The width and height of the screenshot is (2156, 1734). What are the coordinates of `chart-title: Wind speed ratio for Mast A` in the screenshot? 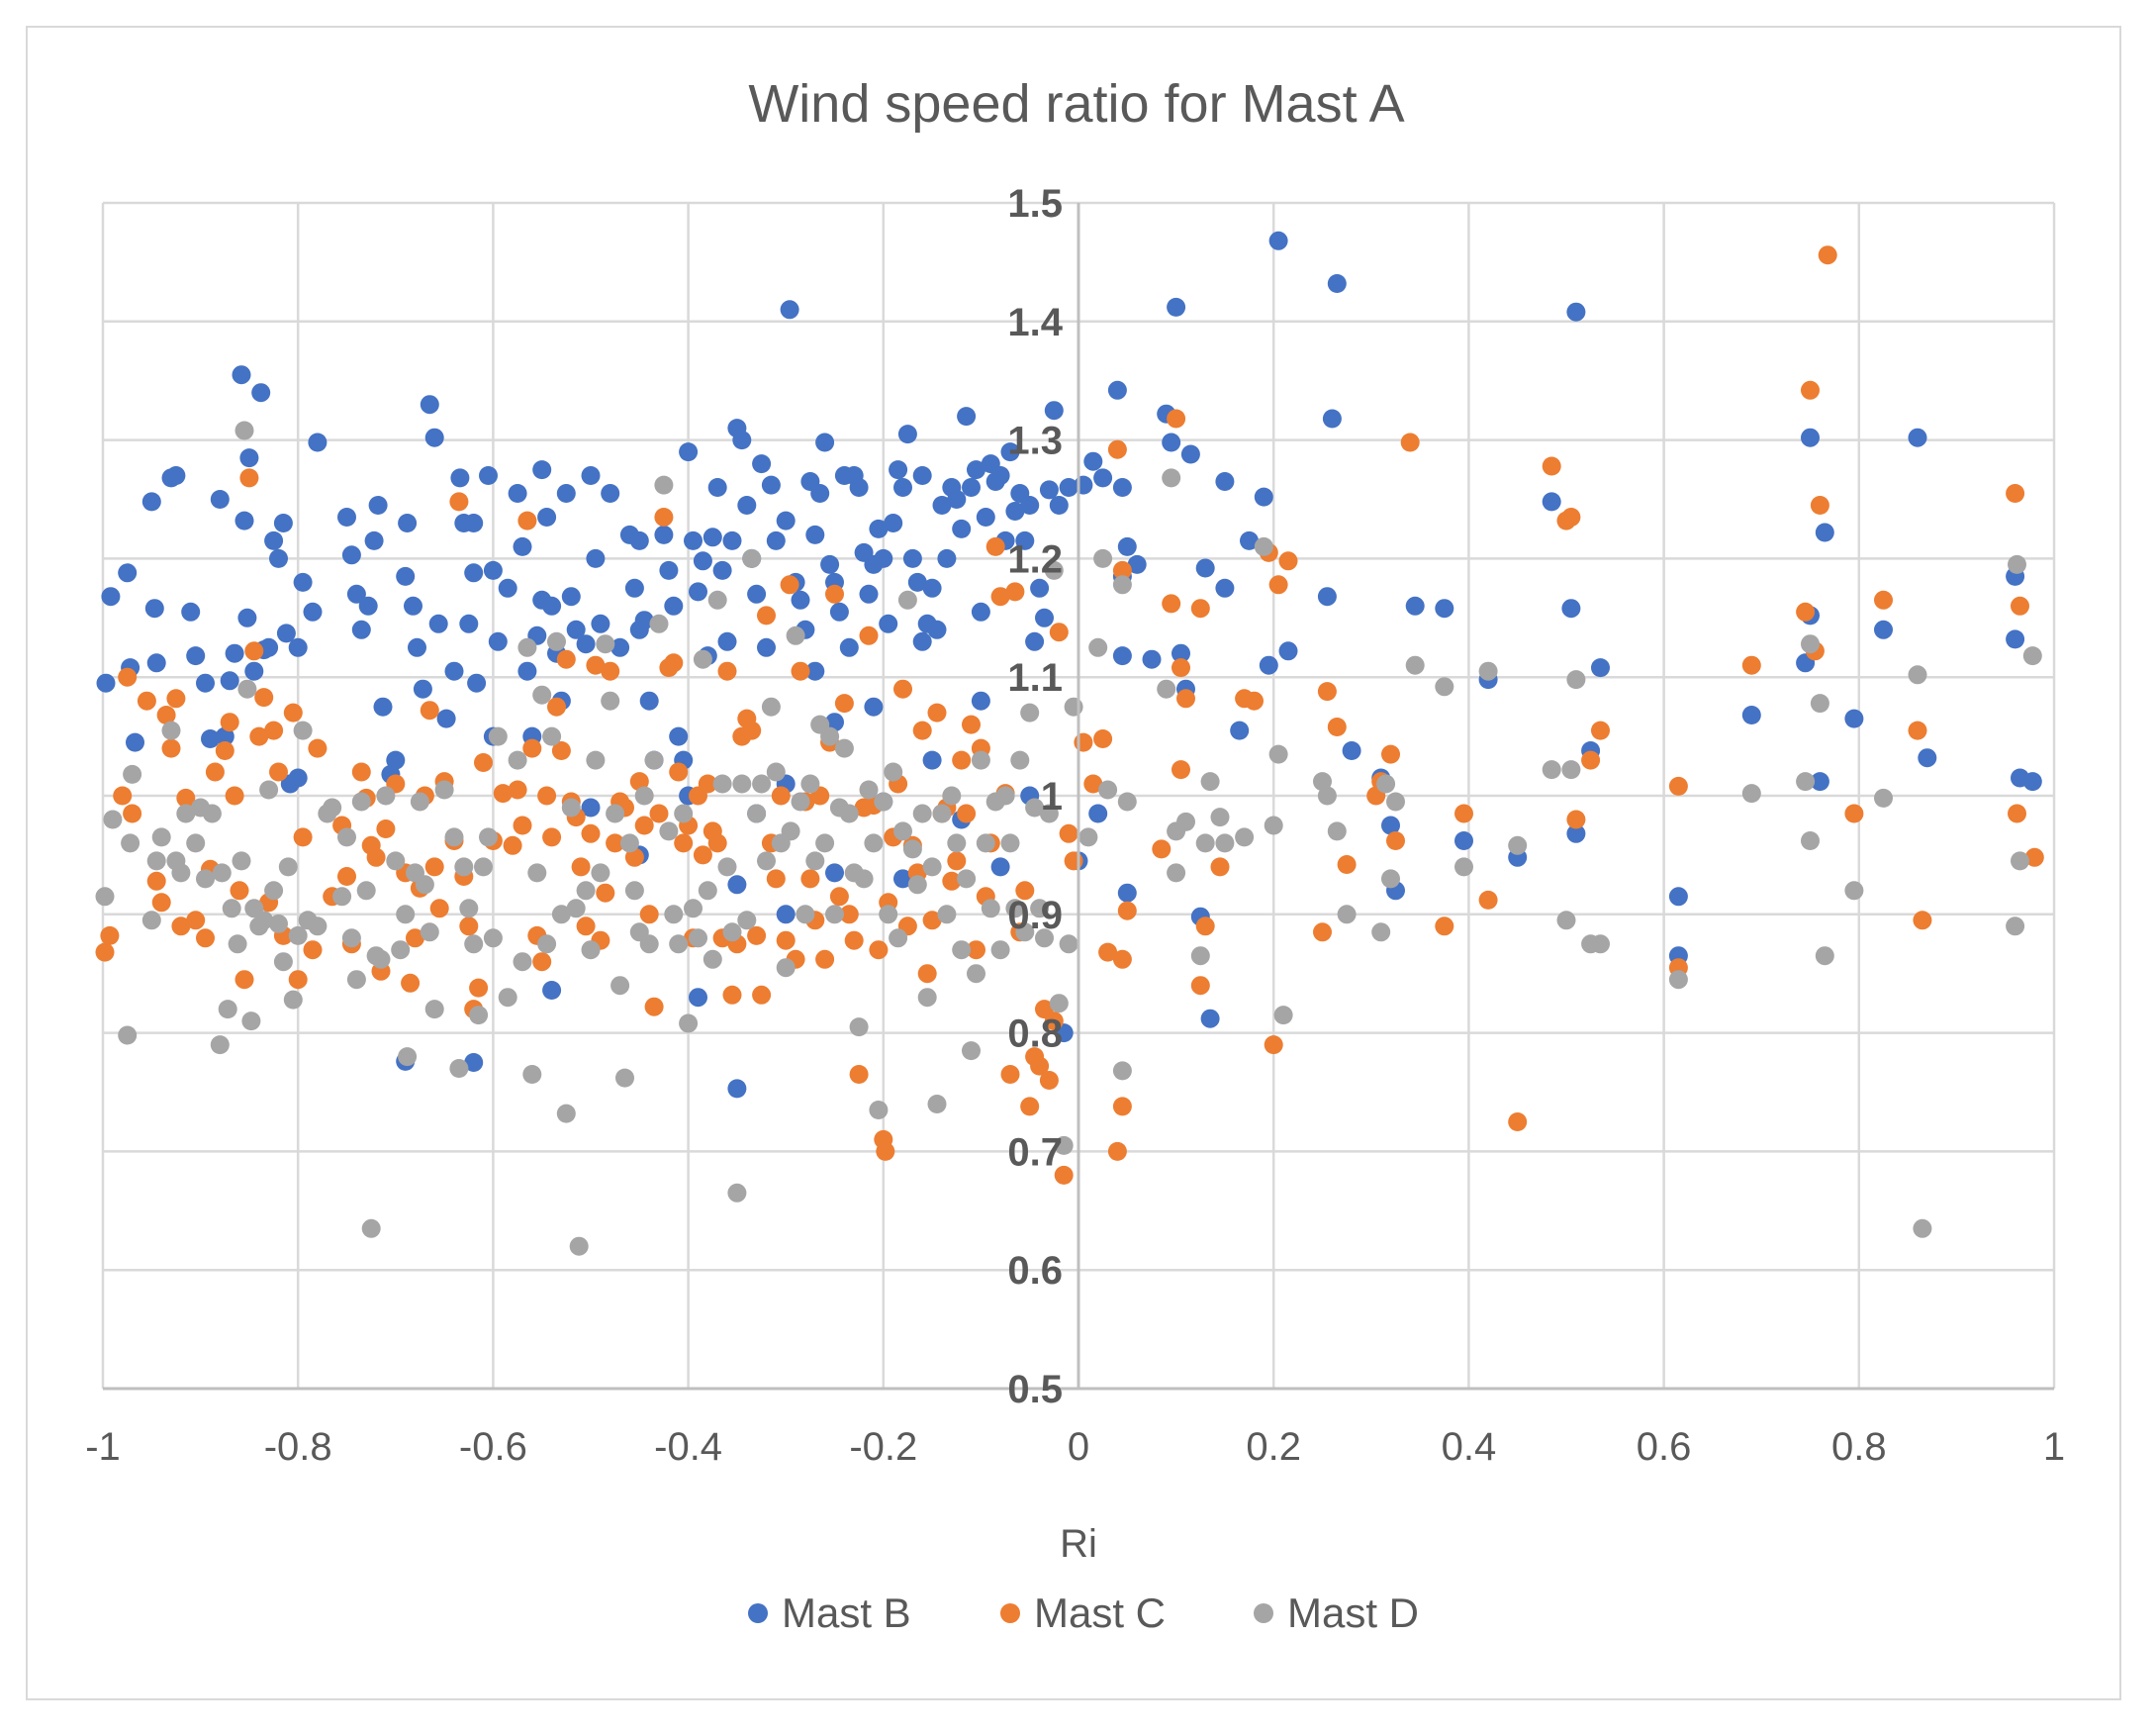 It's located at (1076, 104).